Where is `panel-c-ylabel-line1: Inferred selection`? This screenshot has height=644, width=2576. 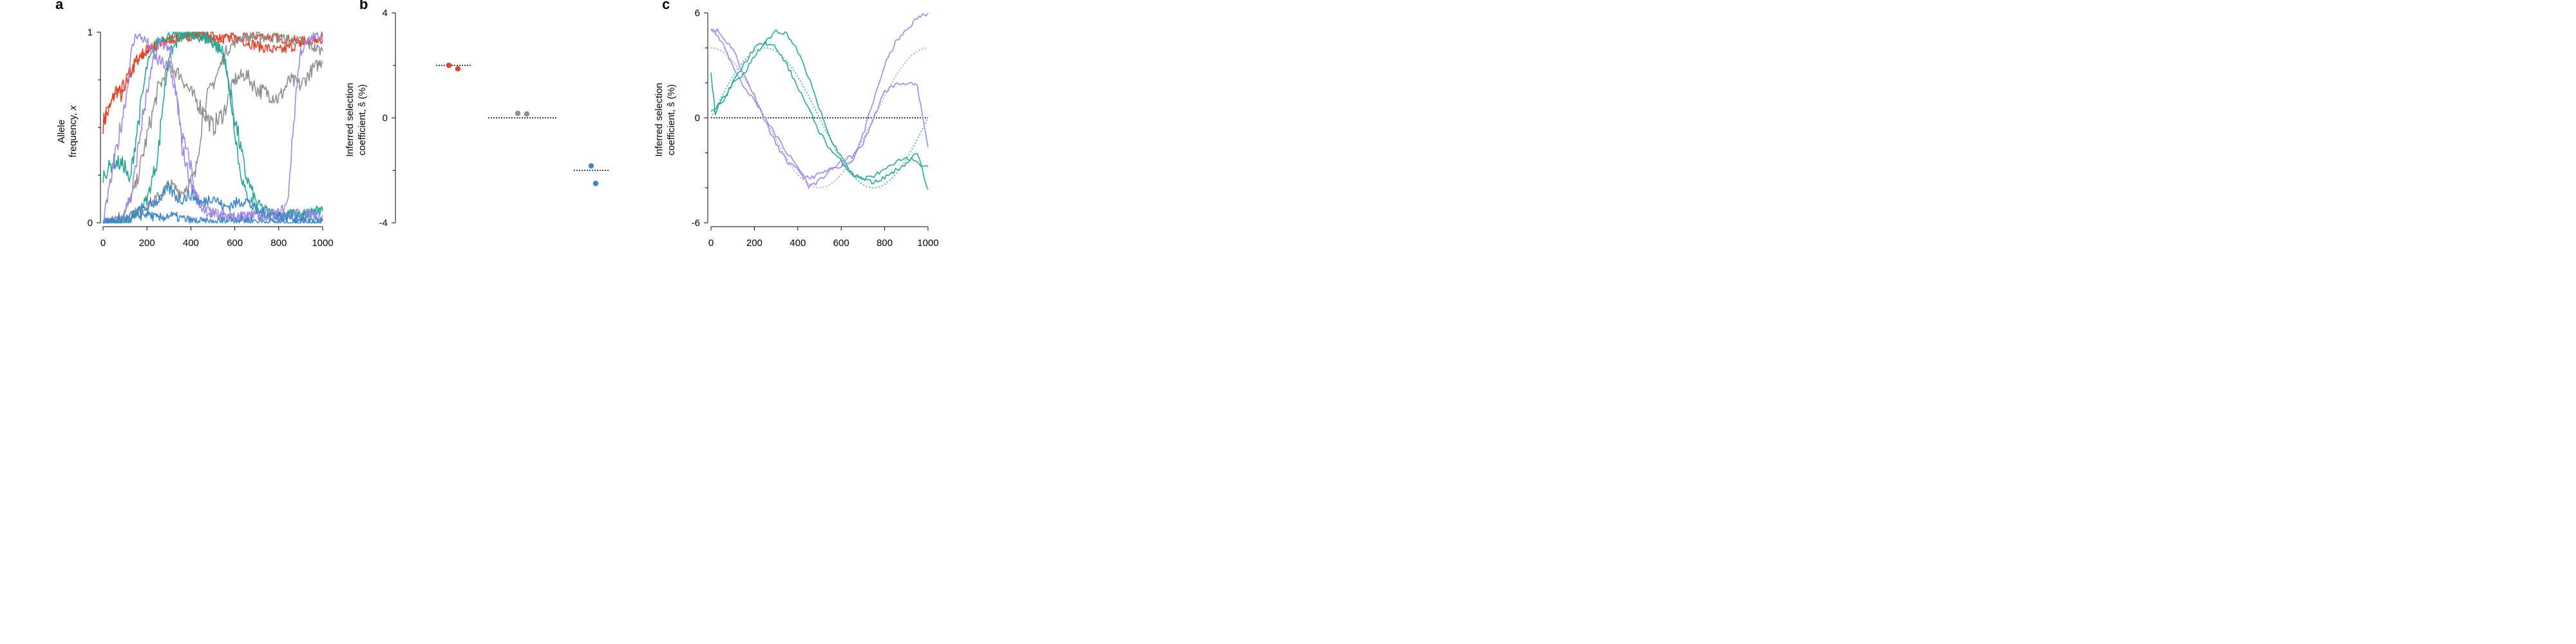
panel-c-ylabel-line1: Inferred selection is located at coordinates (659, 119).